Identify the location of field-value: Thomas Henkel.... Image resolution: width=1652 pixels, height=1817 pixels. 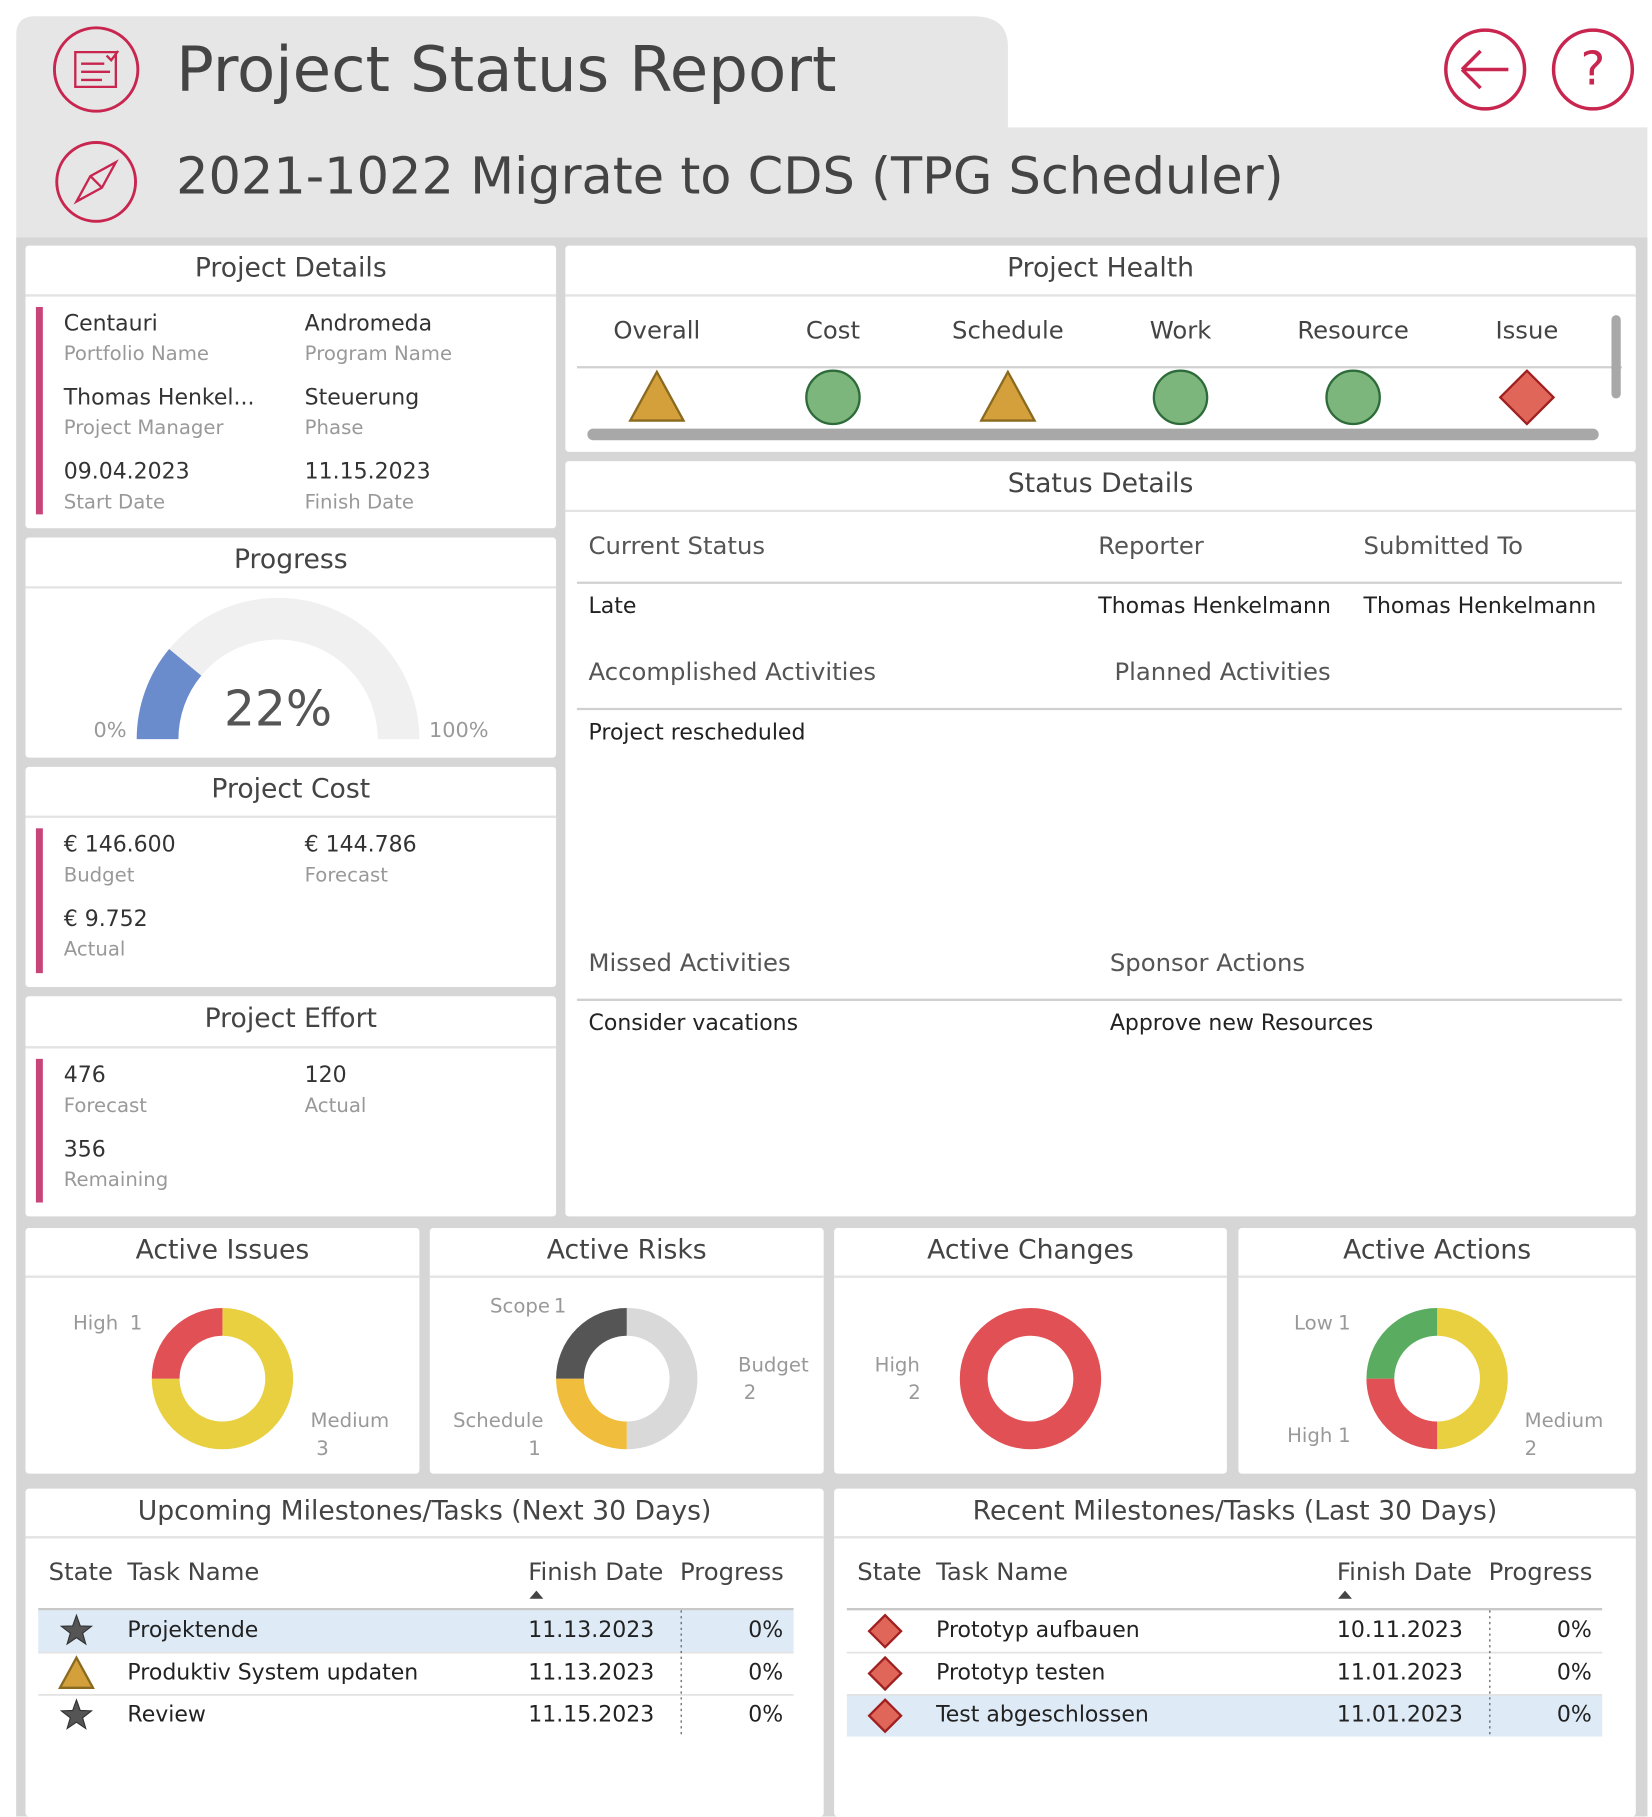
(159, 398).